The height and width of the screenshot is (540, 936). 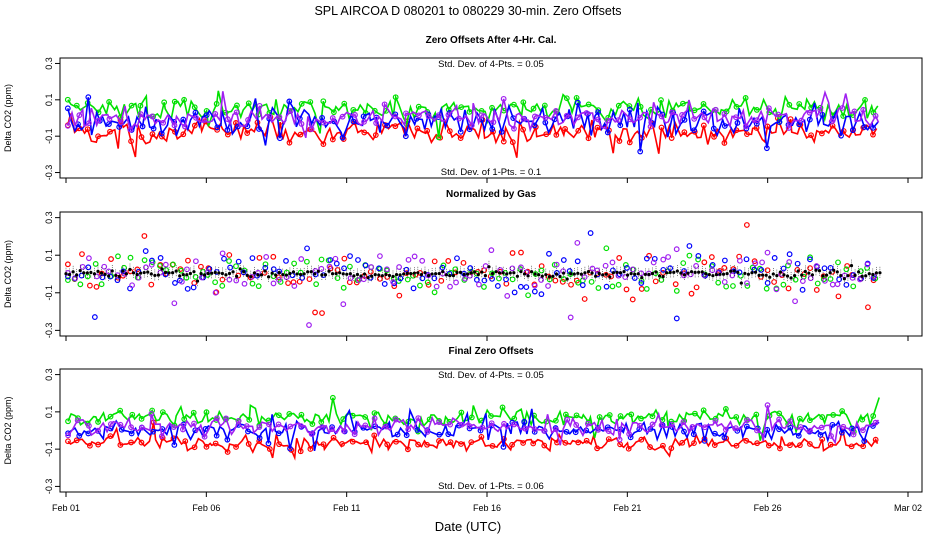 I want to click on y-tick-label: -0.1, so click(x=49, y=449).